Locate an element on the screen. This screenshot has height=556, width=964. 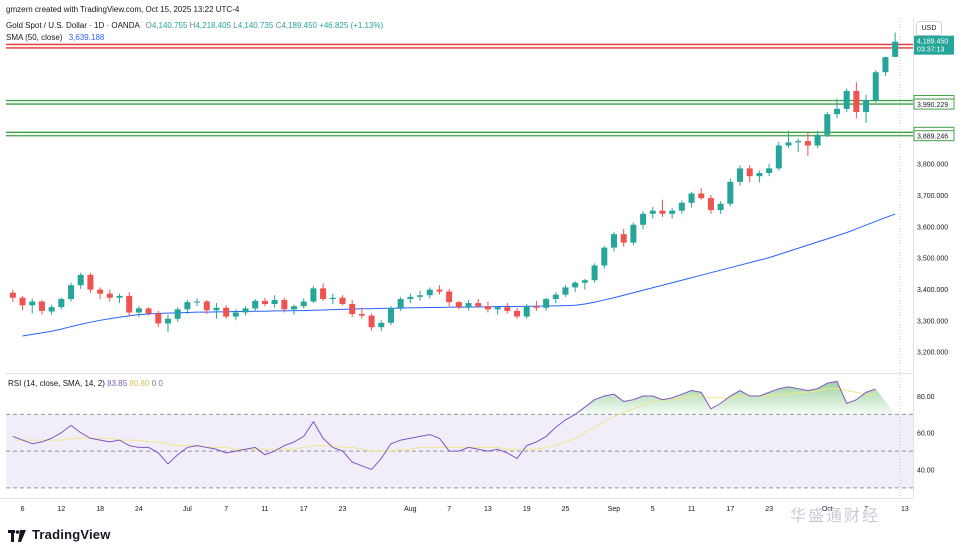
rsi-extra-2: 0 is located at coordinates (160, 383).